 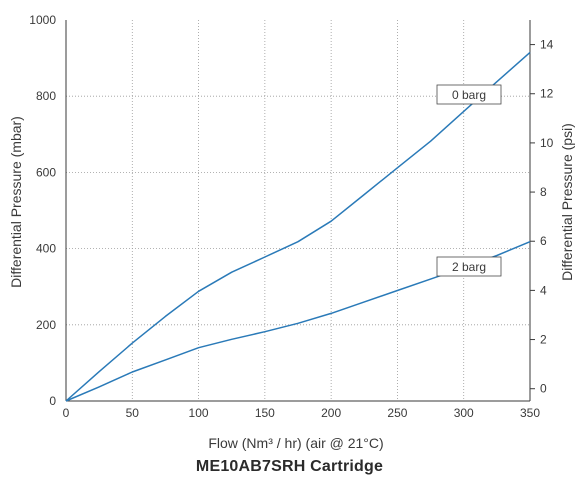 I want to click on x-tick-label: 150, so click(x=265, y=413).